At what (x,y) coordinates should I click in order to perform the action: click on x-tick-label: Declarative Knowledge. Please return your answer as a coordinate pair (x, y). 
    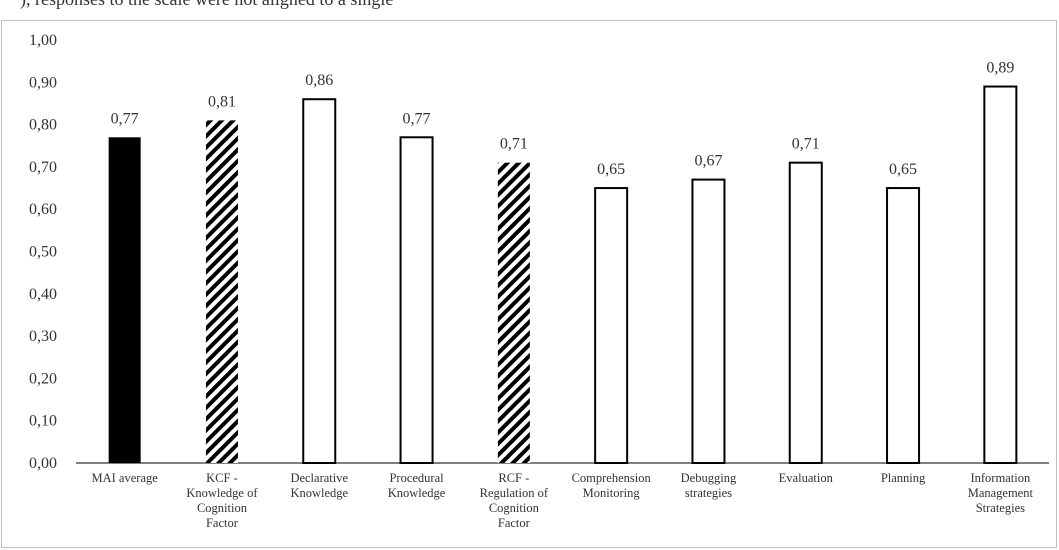
    Looking at the image, I should click on (319, 485).